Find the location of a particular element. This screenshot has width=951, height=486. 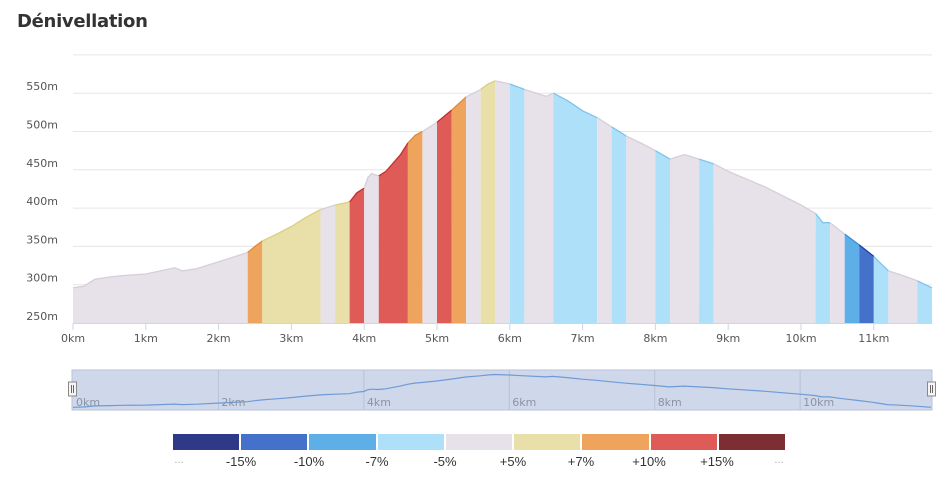

legend-label: +5% is located at coordinates (513, 461).